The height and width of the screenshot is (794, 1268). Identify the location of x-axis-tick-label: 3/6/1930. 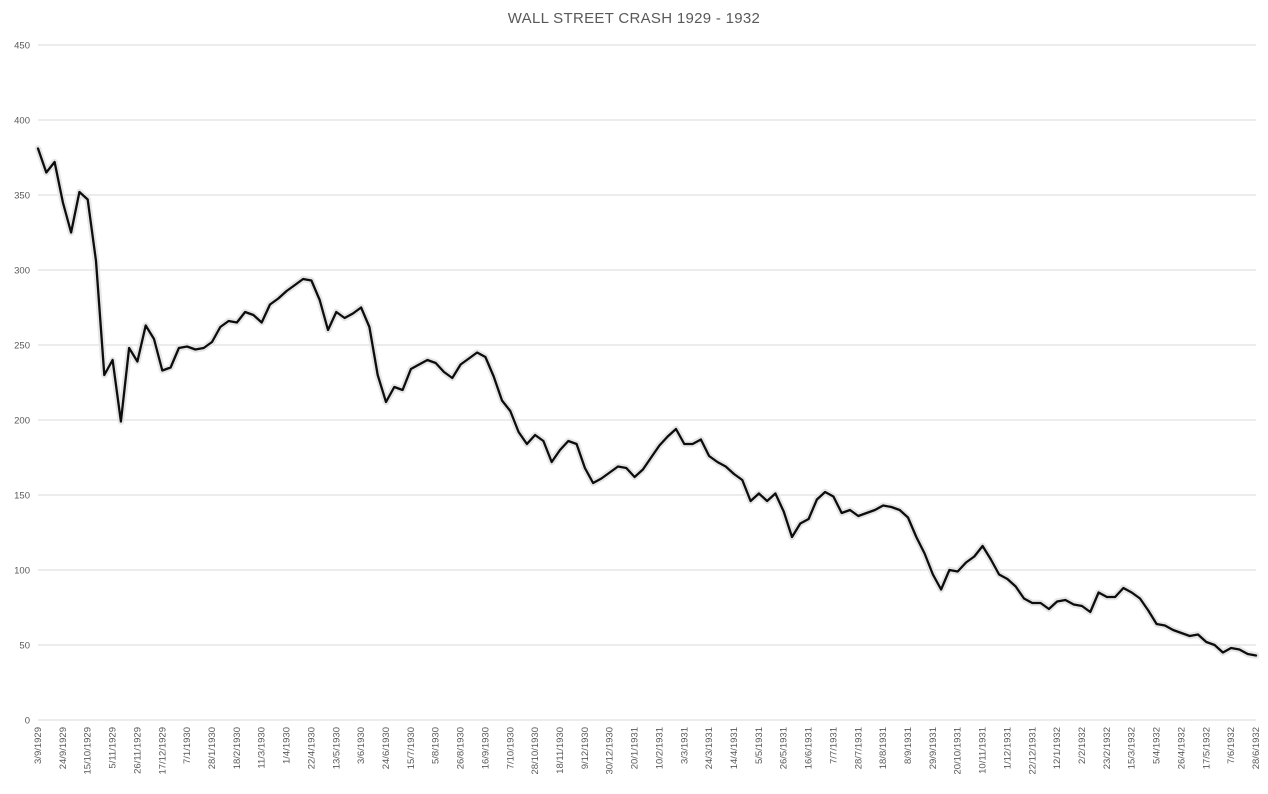
(361, 745).